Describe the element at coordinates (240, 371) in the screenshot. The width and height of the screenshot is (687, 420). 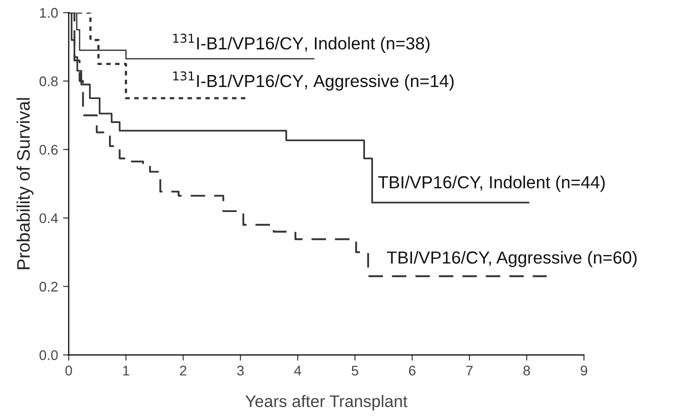
I see `x-tick-label: 3` at that location.